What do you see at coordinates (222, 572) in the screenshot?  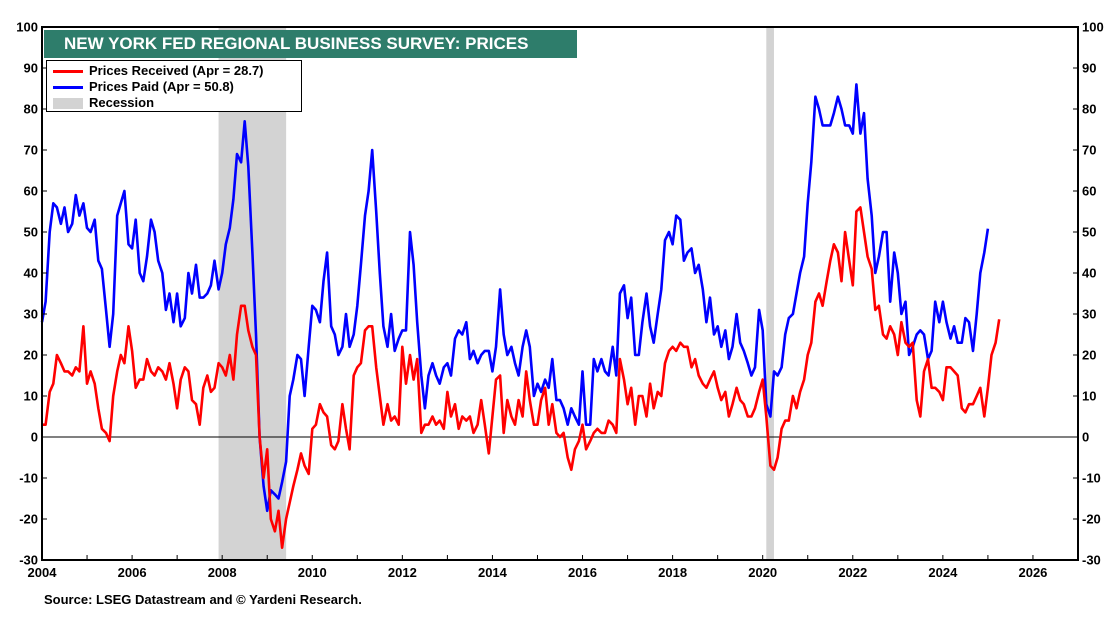 I see `x-tick-label: 2008` at bounding box center [222, 572].